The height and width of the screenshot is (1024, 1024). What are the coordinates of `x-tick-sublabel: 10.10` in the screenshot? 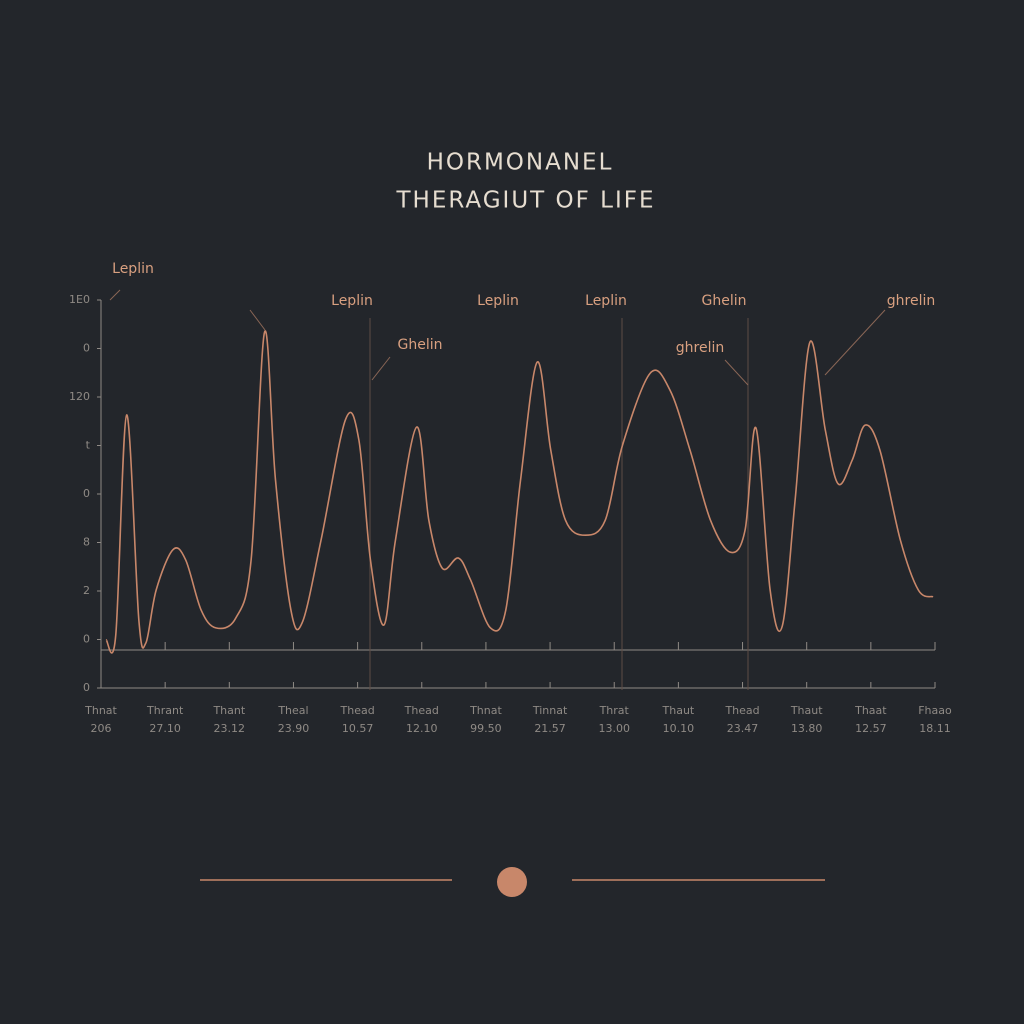 It's located at (679, 728).